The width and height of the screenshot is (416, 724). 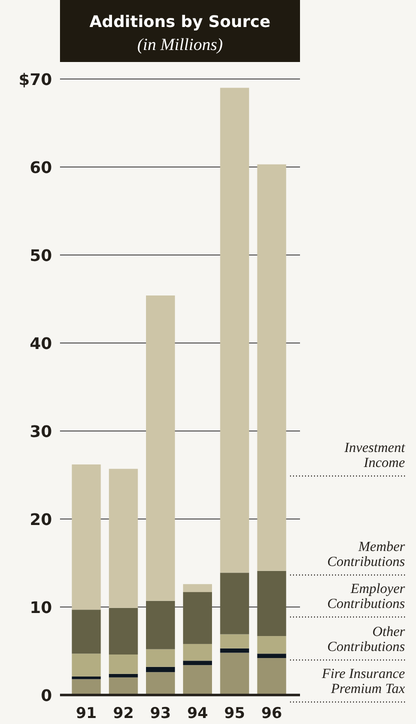 I want to click on y-tick-label: 10, so click(x=41, y=607).